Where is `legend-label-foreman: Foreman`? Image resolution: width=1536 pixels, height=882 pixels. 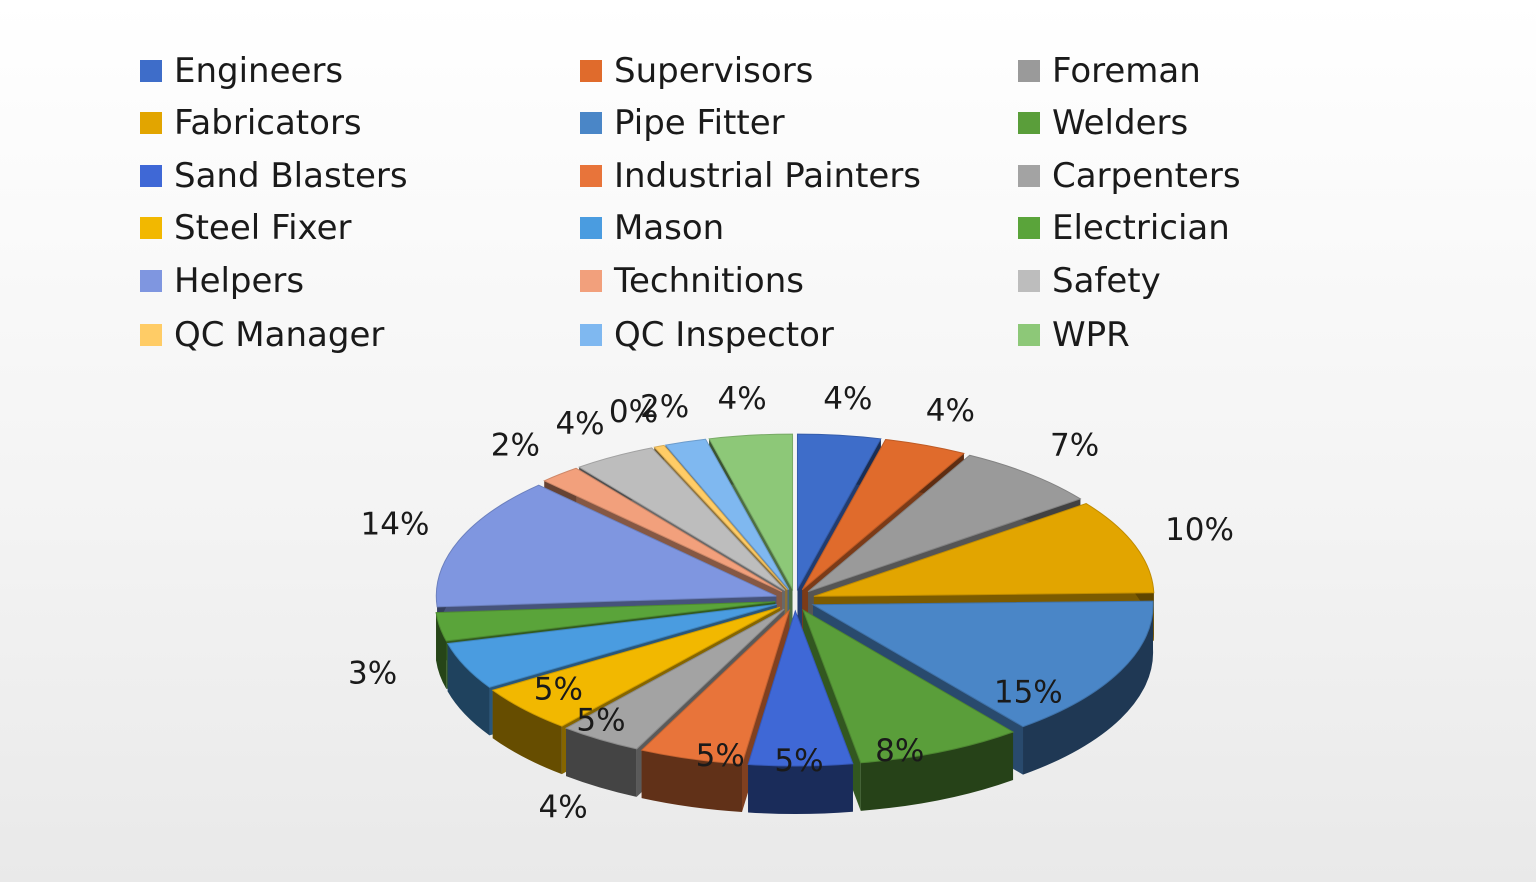 legend-label-foreman: Foreman is located at coordinates (1126, 71).